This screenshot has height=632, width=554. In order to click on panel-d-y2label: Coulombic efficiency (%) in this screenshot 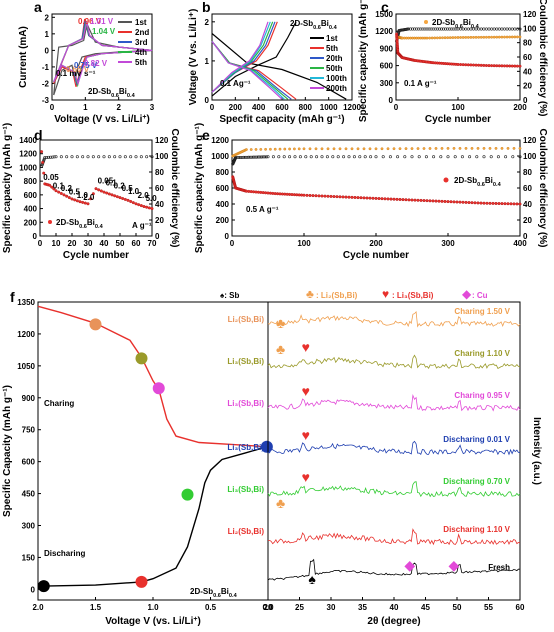, I will do `click(174, 188)`.